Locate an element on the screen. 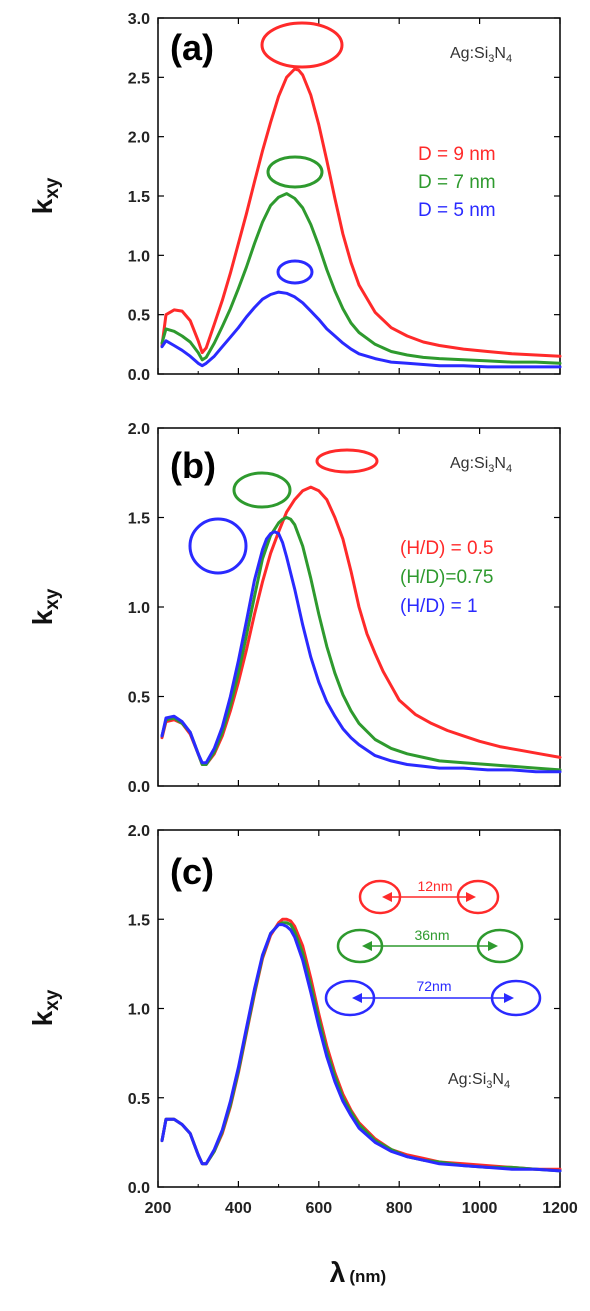 This screenshot has height=1311, width=590. particle-shape-icon-hd05 is located at coordinates (347, 461).